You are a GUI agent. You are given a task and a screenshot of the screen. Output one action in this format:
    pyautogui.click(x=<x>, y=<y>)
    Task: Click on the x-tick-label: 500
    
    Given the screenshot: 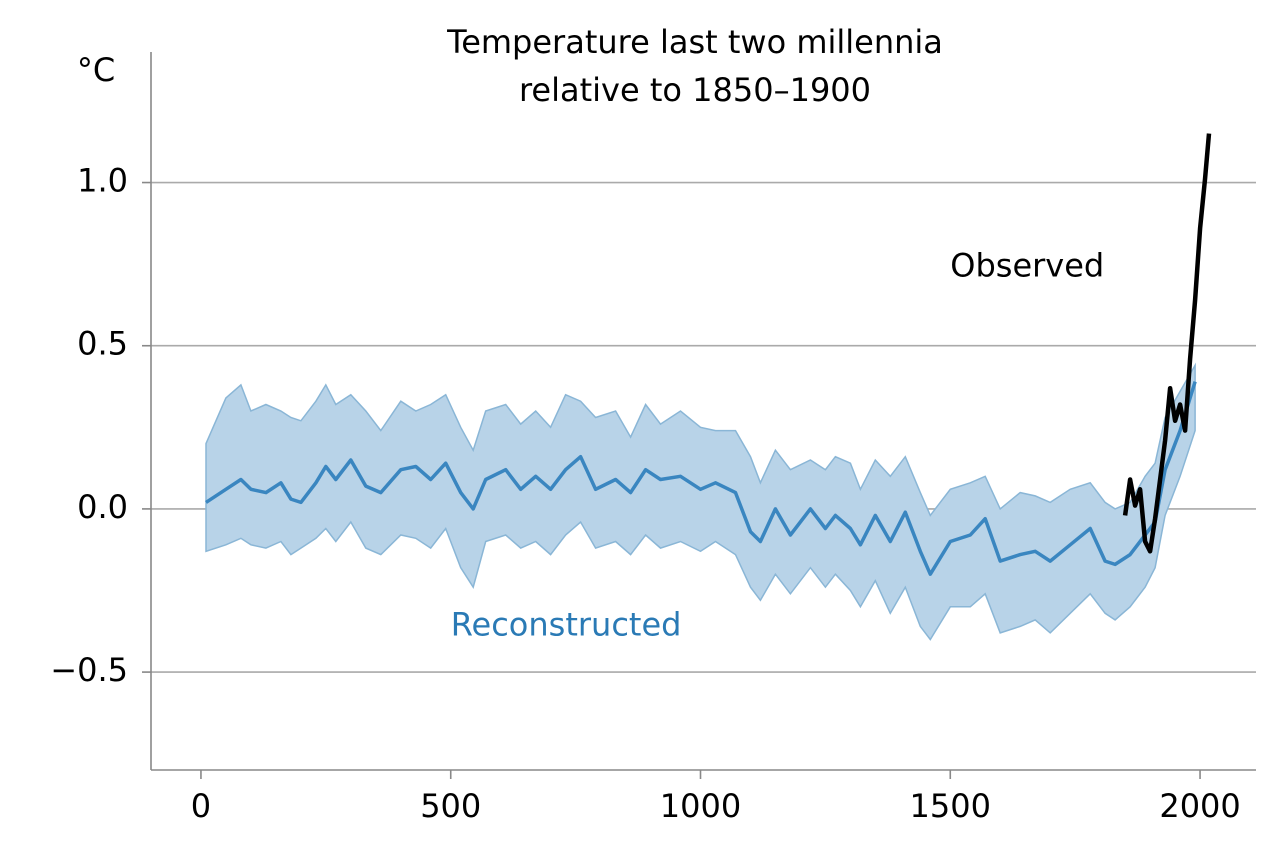 What is the action you would take?
    pyautogui.click(x=450, y=806)
    